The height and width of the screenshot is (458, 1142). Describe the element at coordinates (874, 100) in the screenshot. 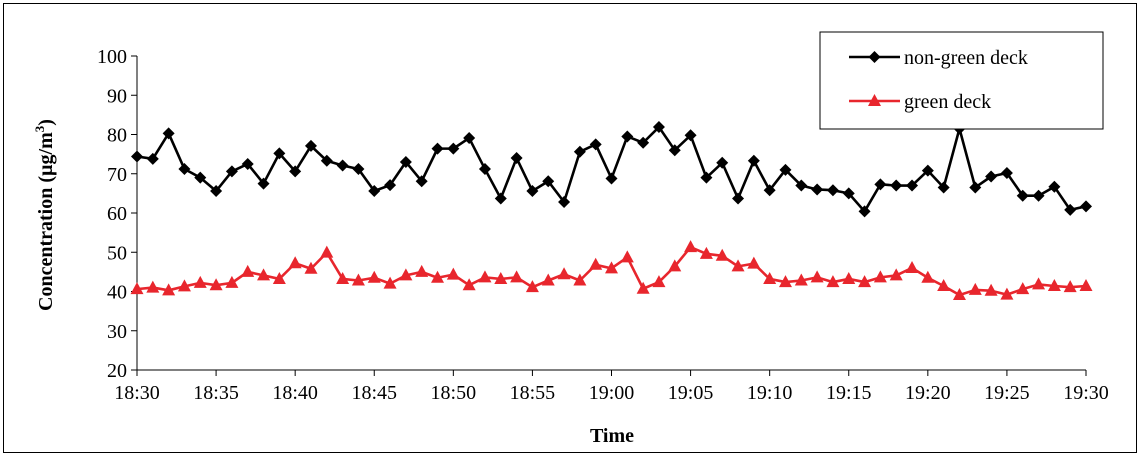

I see `legend-triangle-marker` at that location.